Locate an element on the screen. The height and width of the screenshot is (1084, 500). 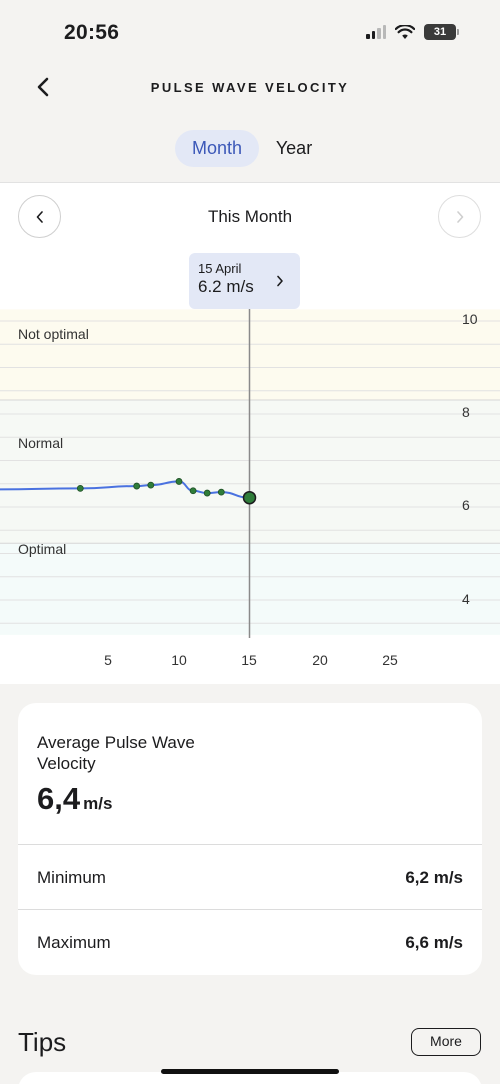
back-button is located at coordinates (43, 87).